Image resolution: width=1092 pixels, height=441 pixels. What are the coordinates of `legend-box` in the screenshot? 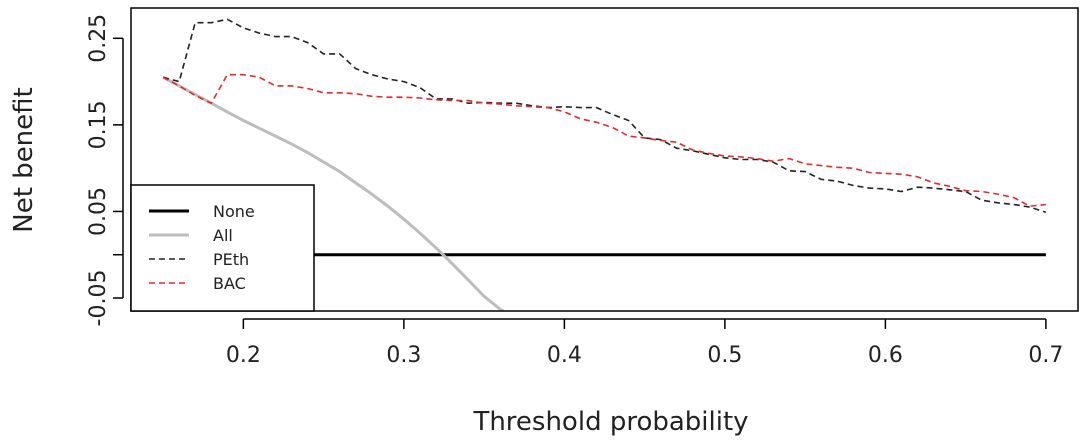 It's located at (222, 248).